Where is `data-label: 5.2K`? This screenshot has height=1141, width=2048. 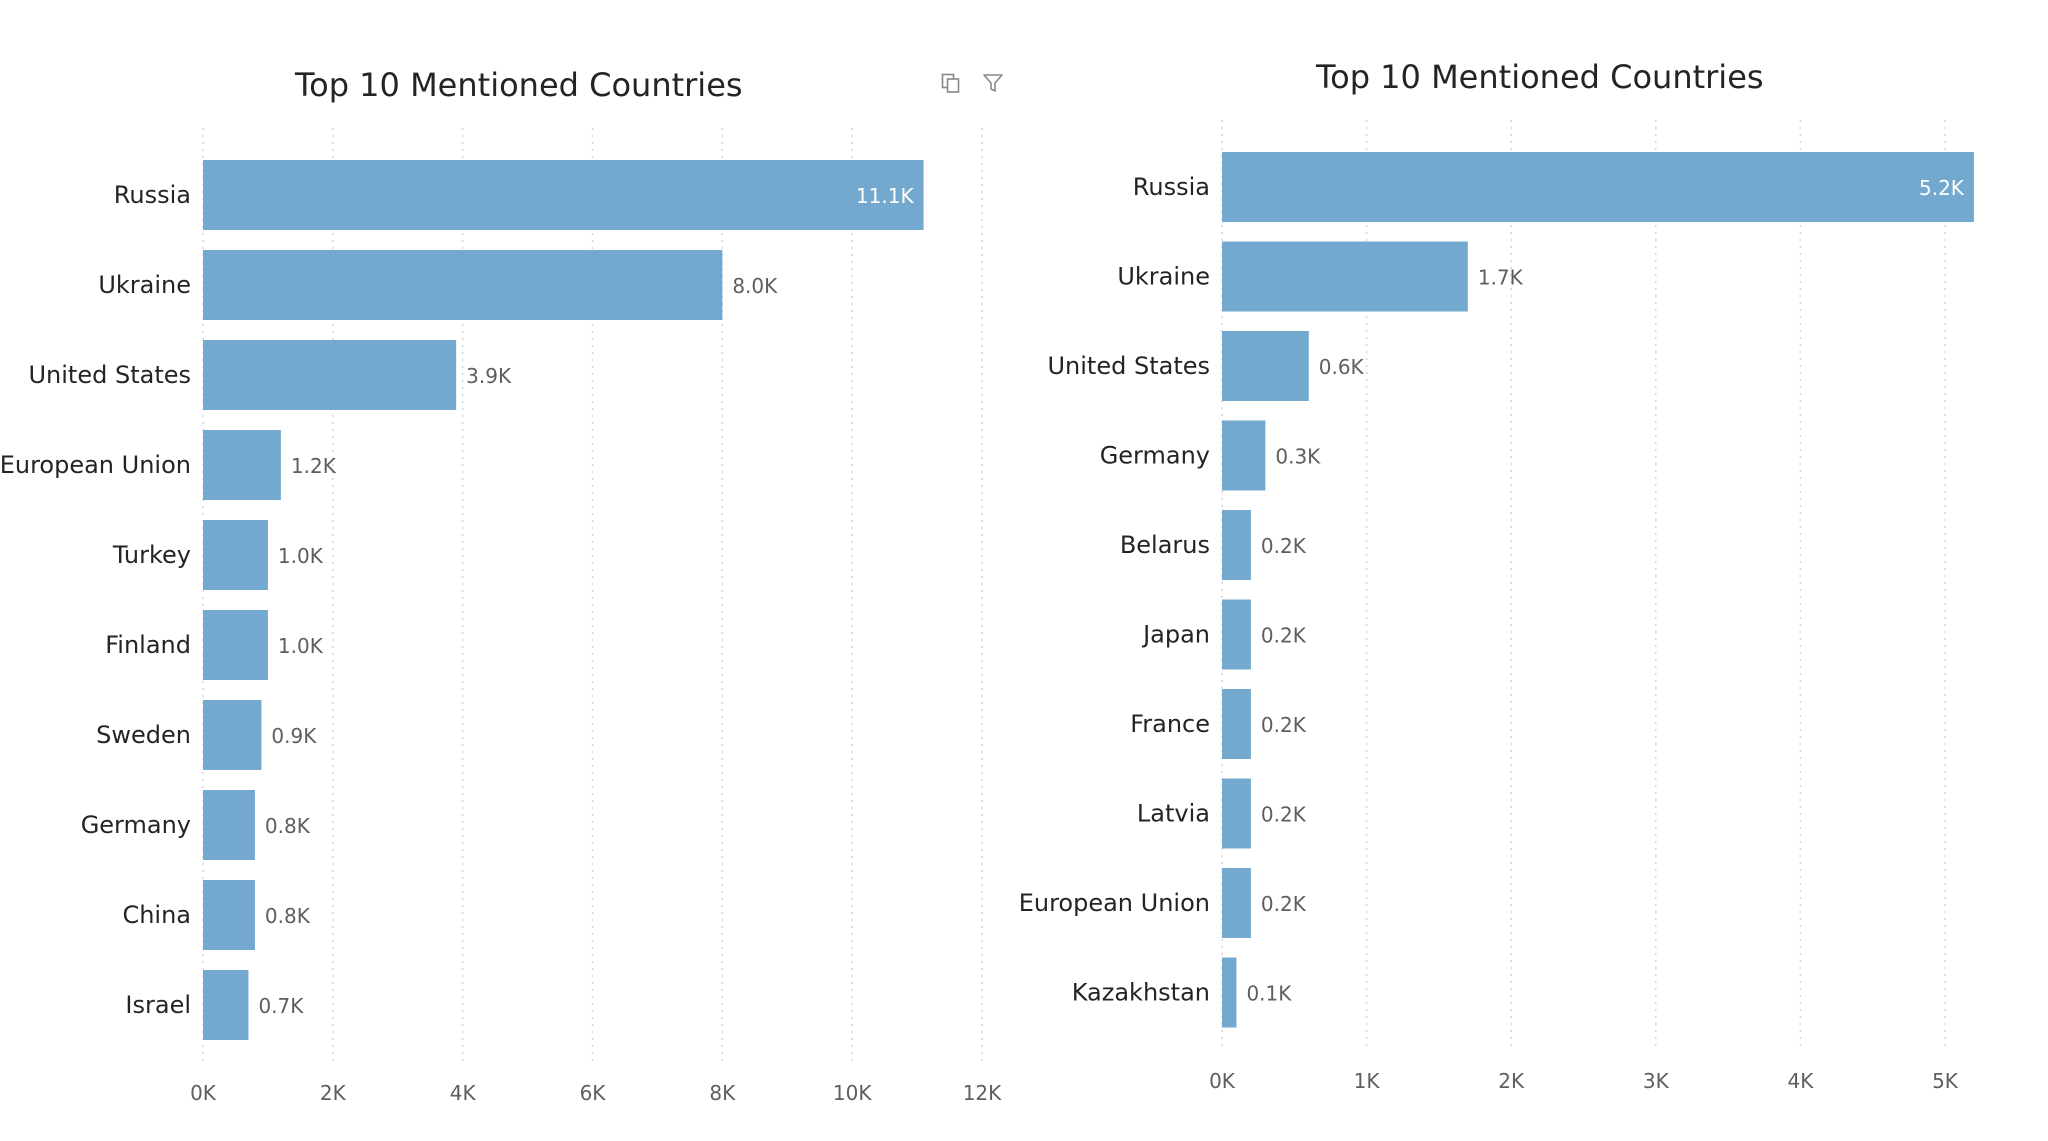
data-label: 5.2K is located at coordinates (1942, 188).